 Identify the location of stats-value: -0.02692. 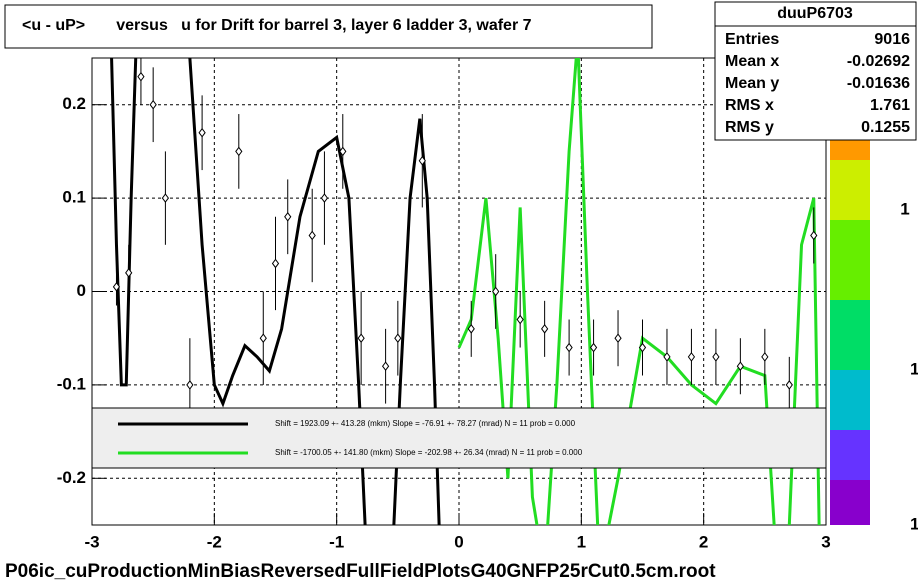
(878, 61).